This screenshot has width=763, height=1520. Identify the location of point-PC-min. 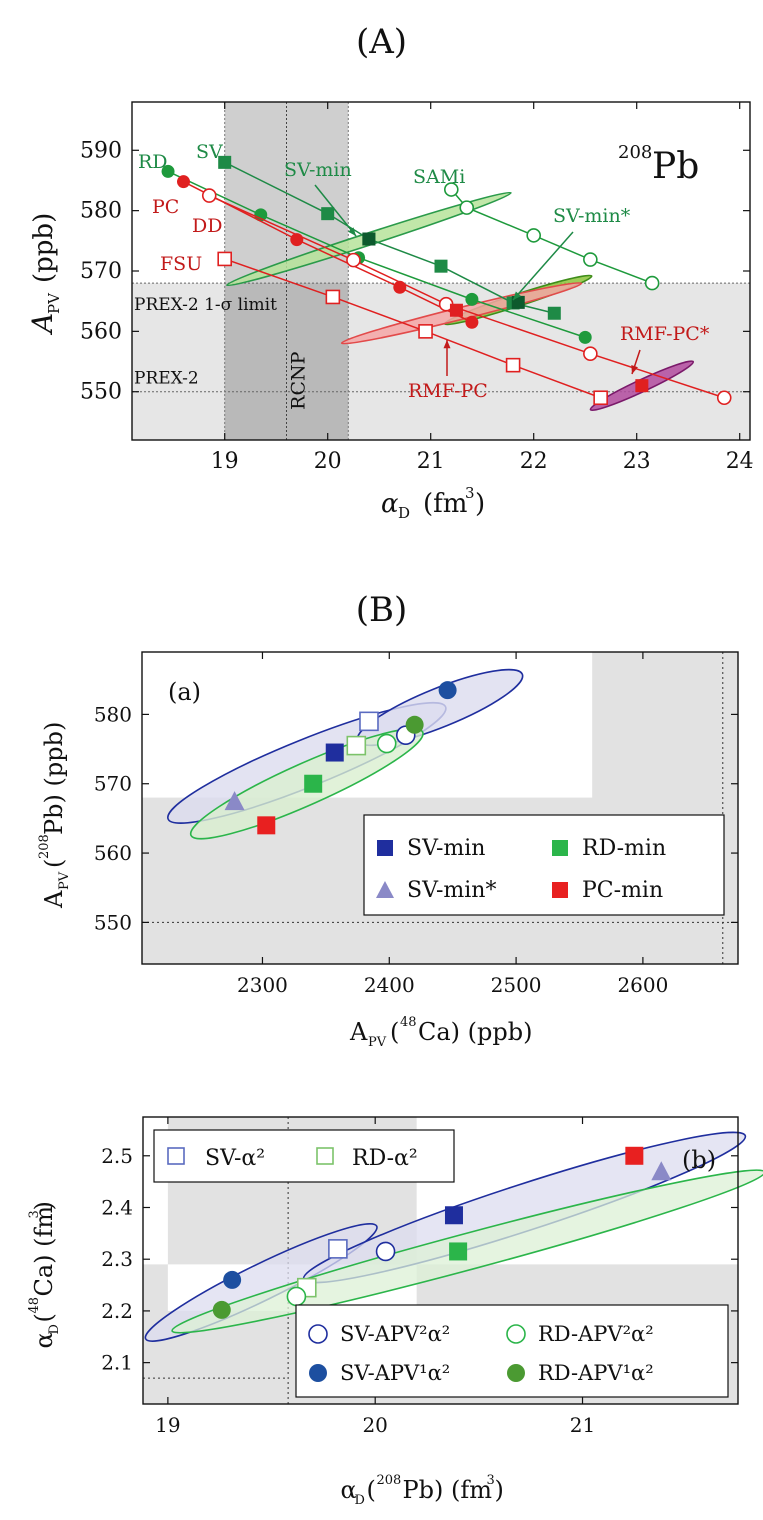
(266, 825).